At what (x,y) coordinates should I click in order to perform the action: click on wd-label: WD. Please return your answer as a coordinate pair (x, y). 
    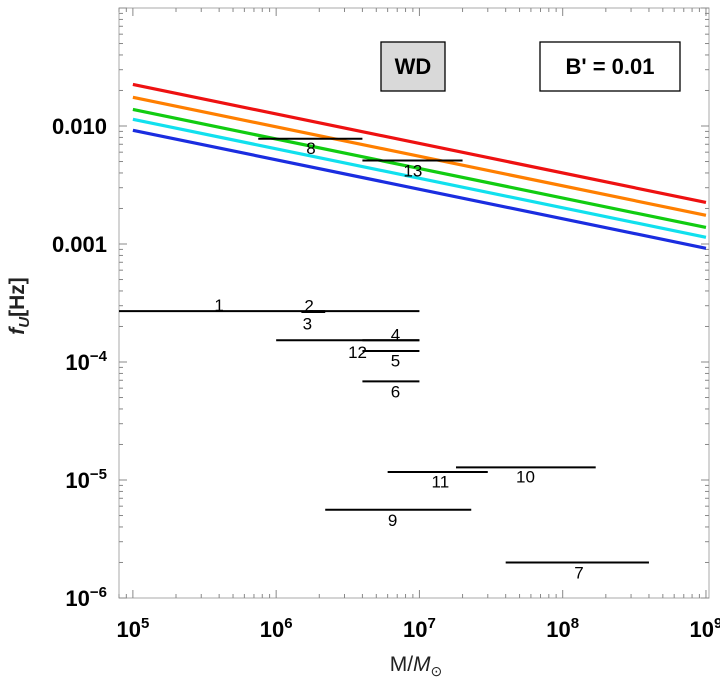
    Looking at the image, I should click on (413, 66).